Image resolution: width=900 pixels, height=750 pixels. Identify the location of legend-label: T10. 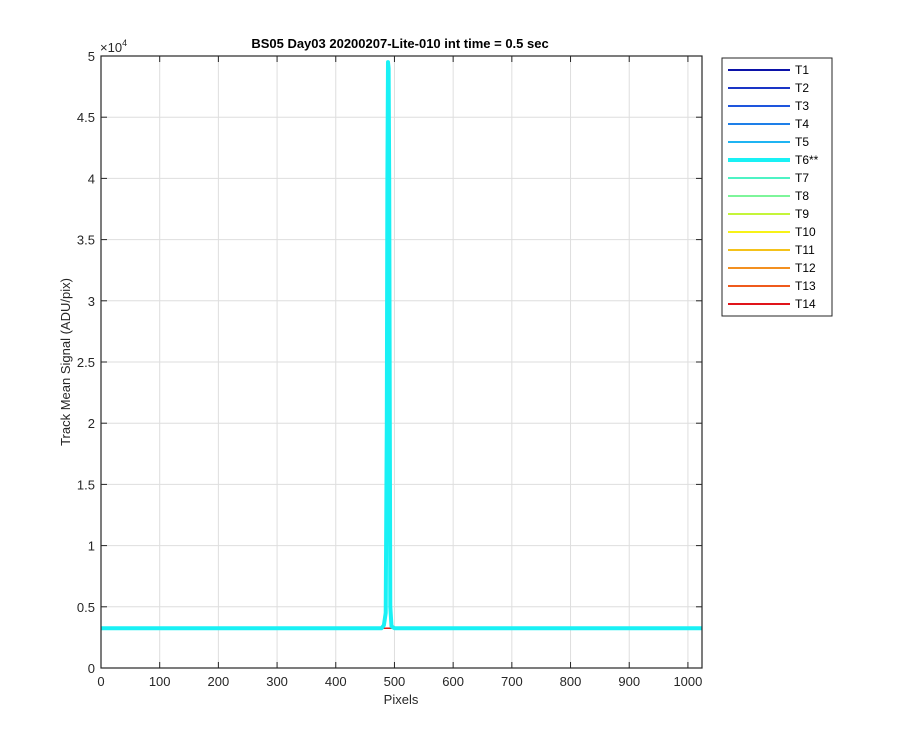
(805, 232).